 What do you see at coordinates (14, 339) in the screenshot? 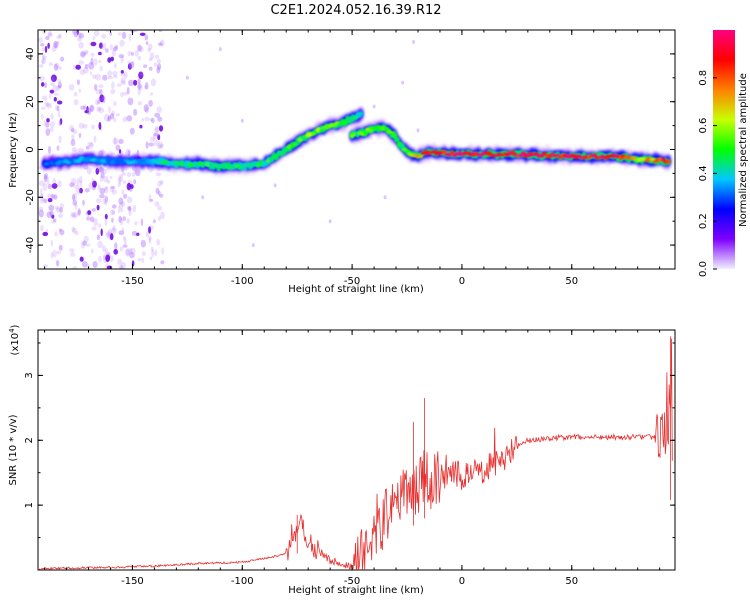
I see `snr-y-multiplier: (x104)` at bounding box center [14, 339].